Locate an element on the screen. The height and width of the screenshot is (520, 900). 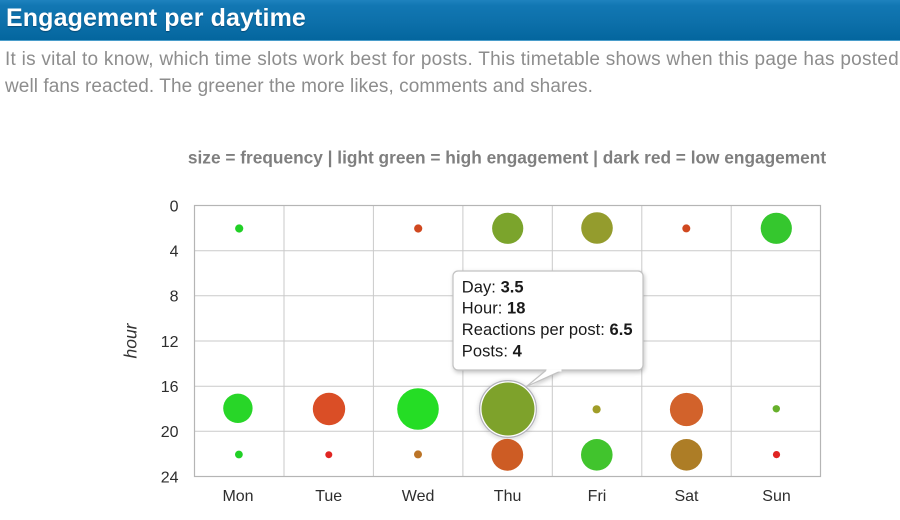
svg-text: 12 is located at coordinates (170, 342).